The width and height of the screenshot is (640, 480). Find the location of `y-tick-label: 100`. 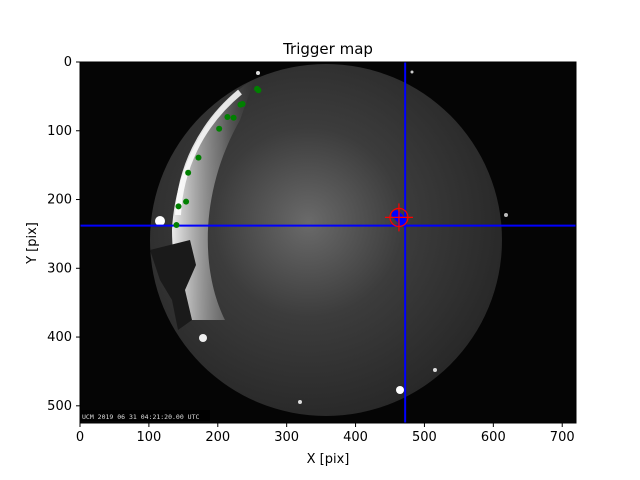

y-tick-label: 100 is located at coordinates (59, 131).